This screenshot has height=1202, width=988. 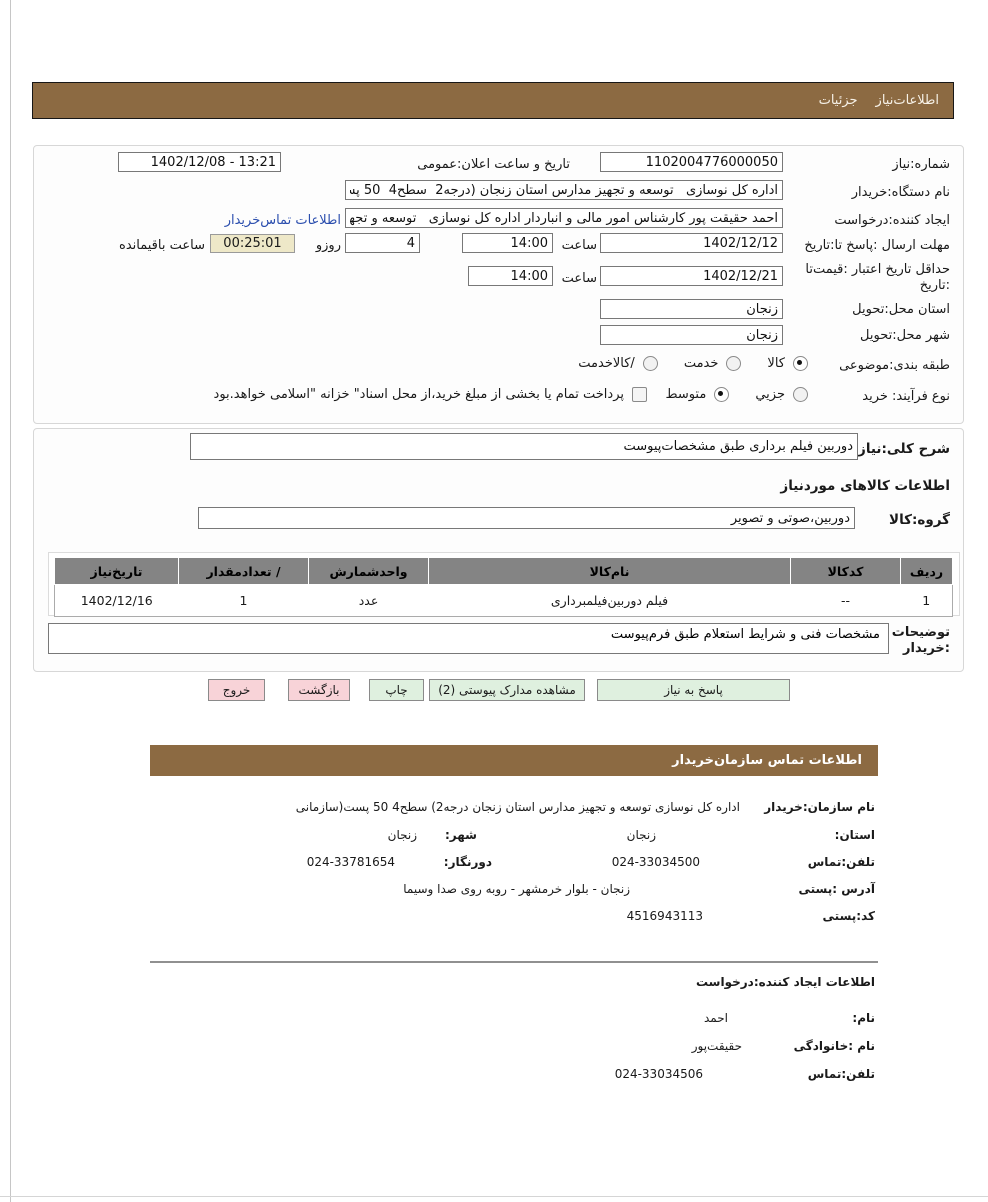 I want to click on buyer-org-label: نام دستگاه:خریدار, so click(x=900, y=192).